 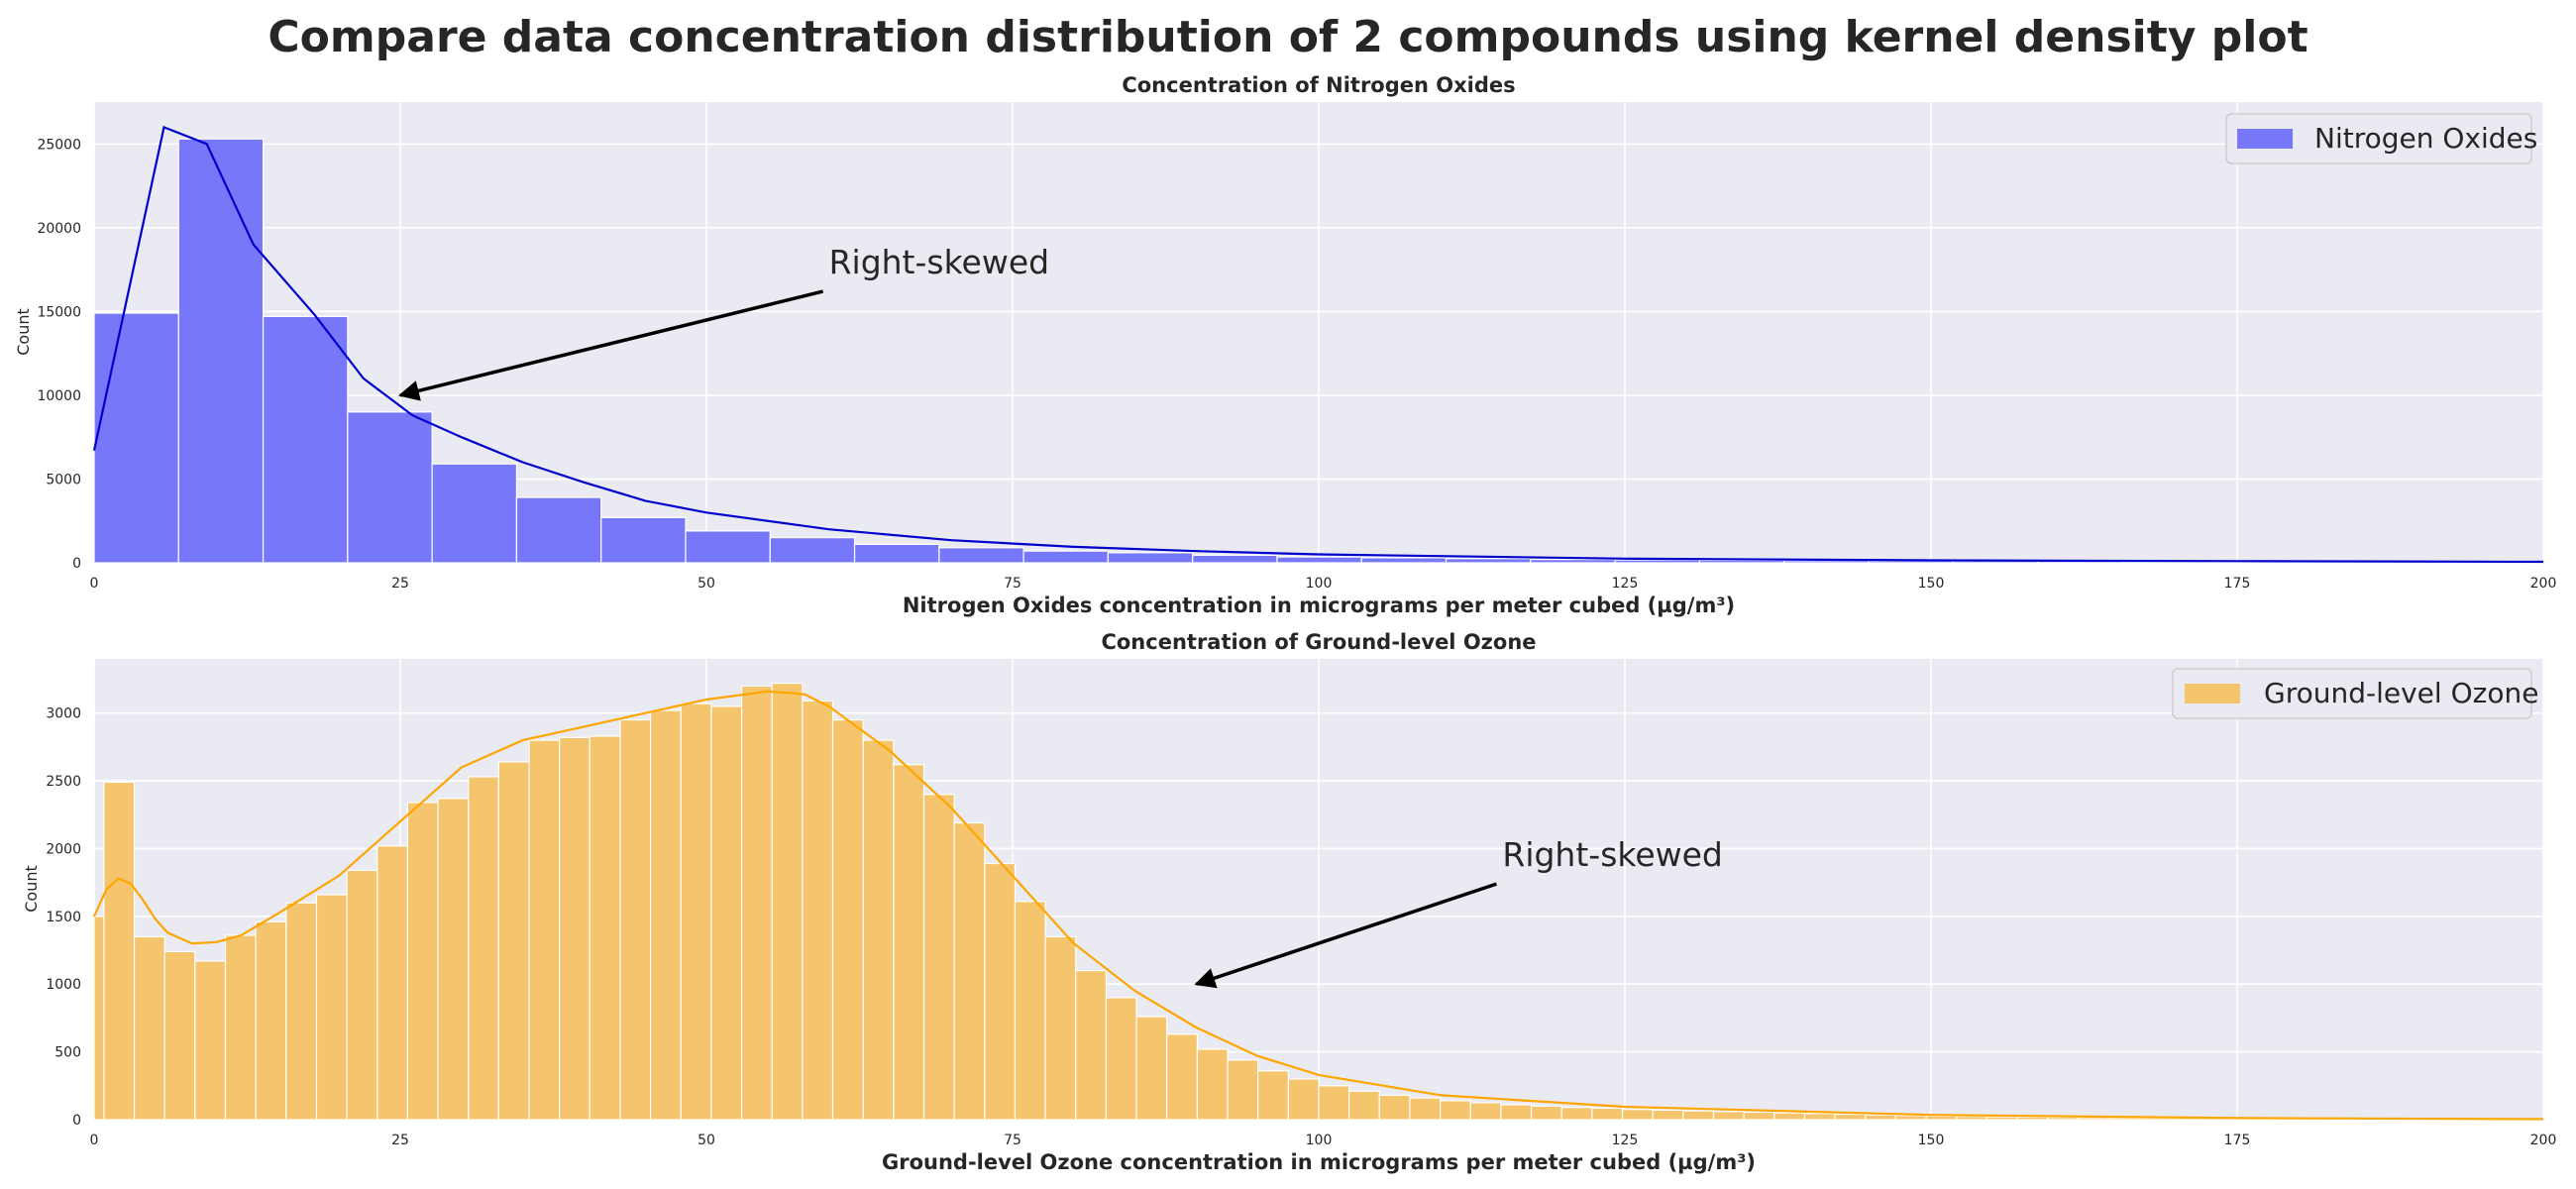 What do you see at coordinates (2212, 694) in the screenshot?
I see `legend-swatch` at bounding box center [2212, 694].